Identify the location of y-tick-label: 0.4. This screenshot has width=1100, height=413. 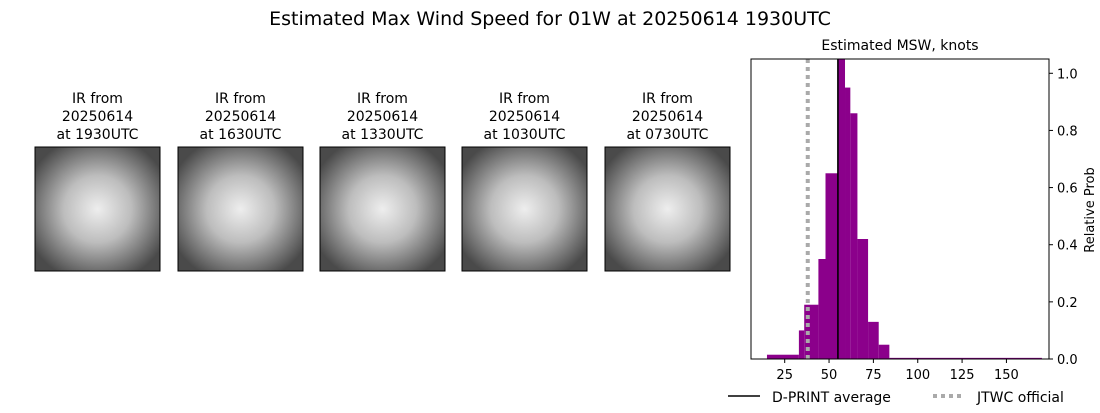
(1067, 246).